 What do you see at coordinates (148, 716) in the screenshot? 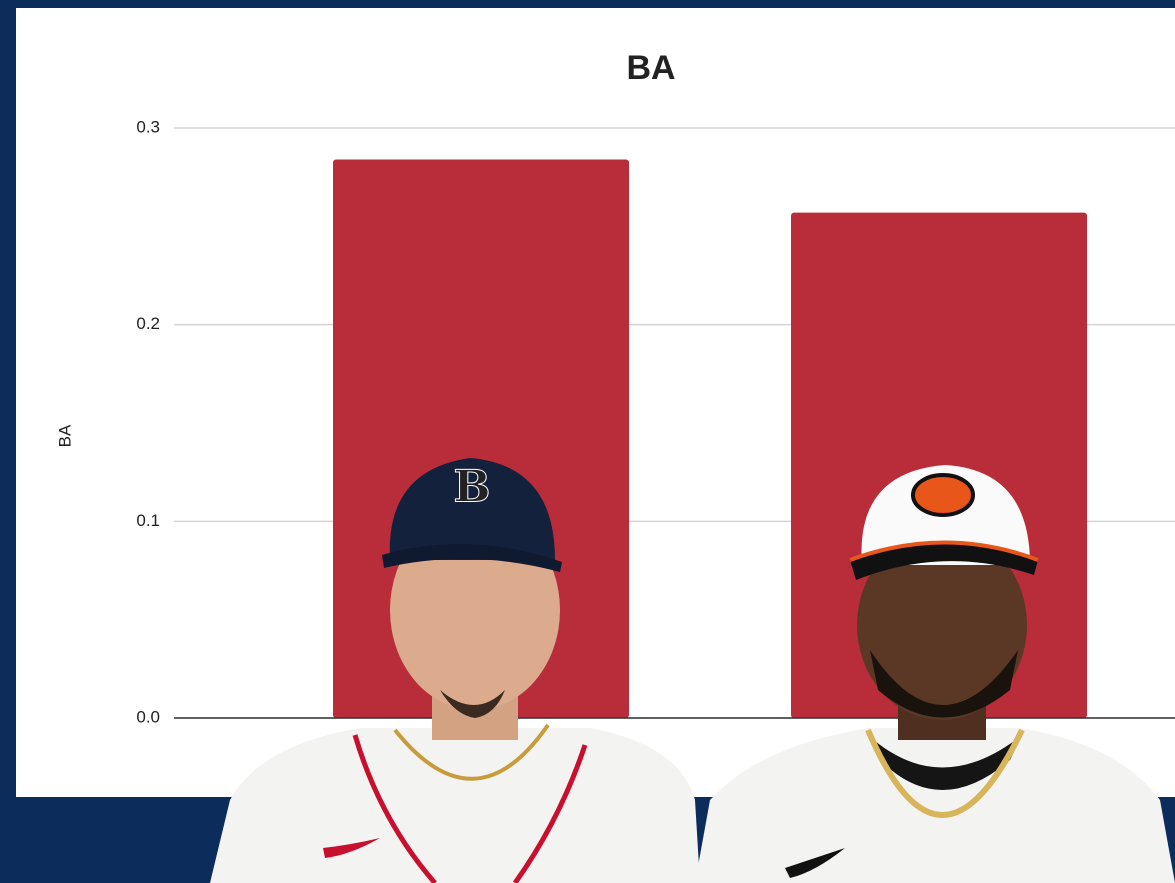
I see `y-tick-label: 0.0` at bounding box center [148, 716].